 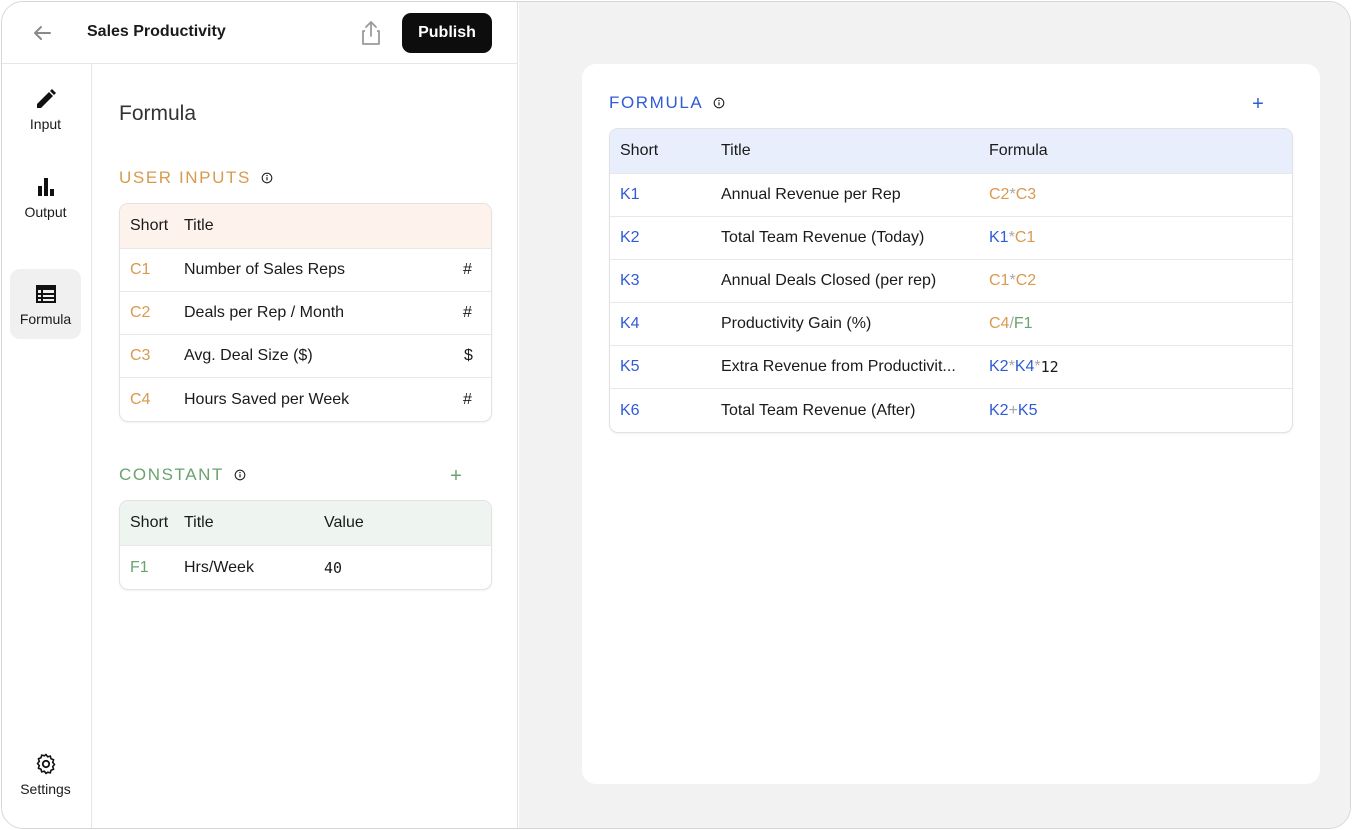 I want to click on table-header-row: Short Title Value, so click(x=305, y=523).